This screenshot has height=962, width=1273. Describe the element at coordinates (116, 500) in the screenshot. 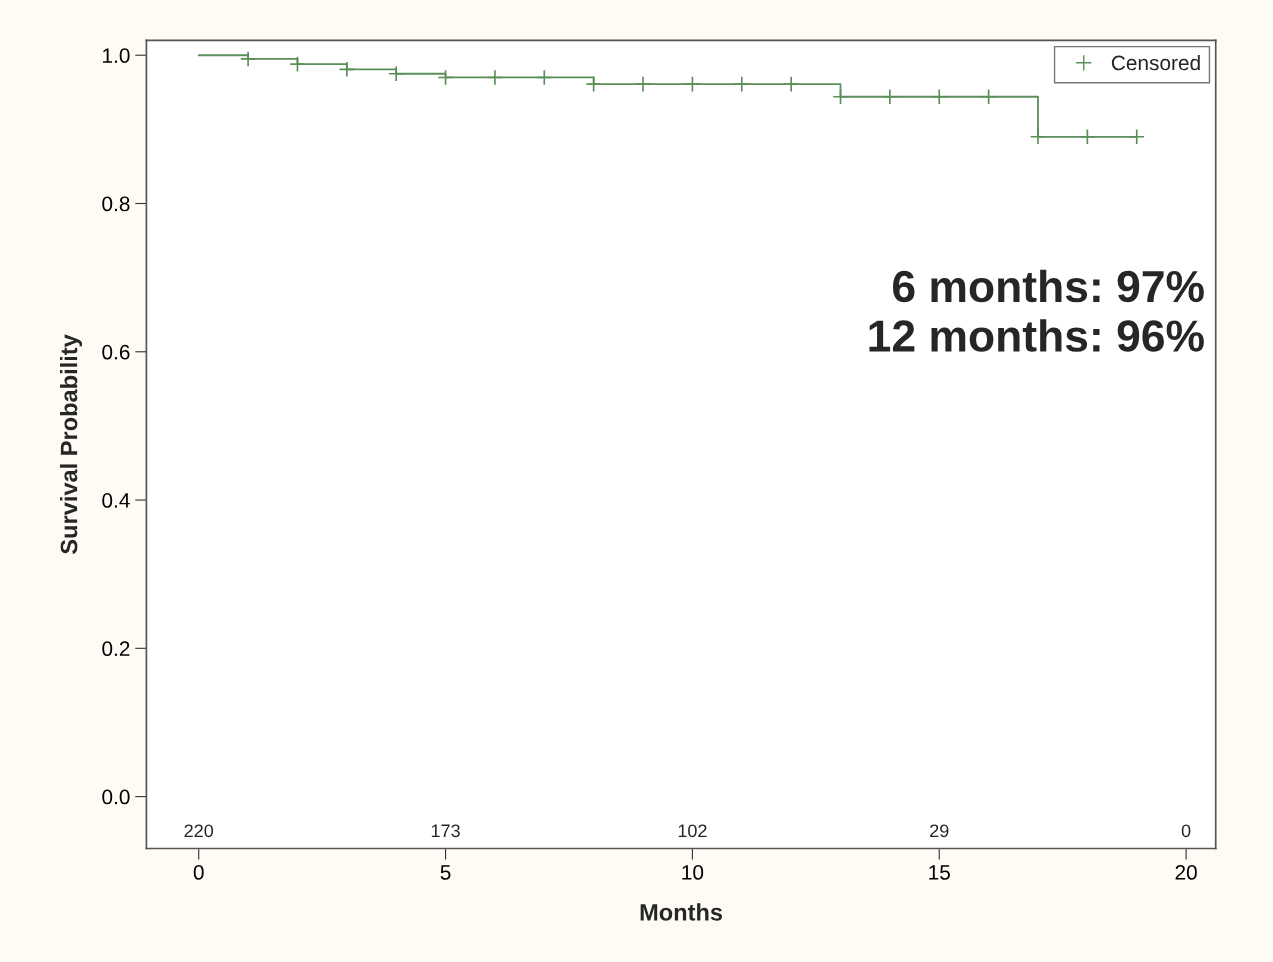

I see `y-tick-label: 0.4` at that location.